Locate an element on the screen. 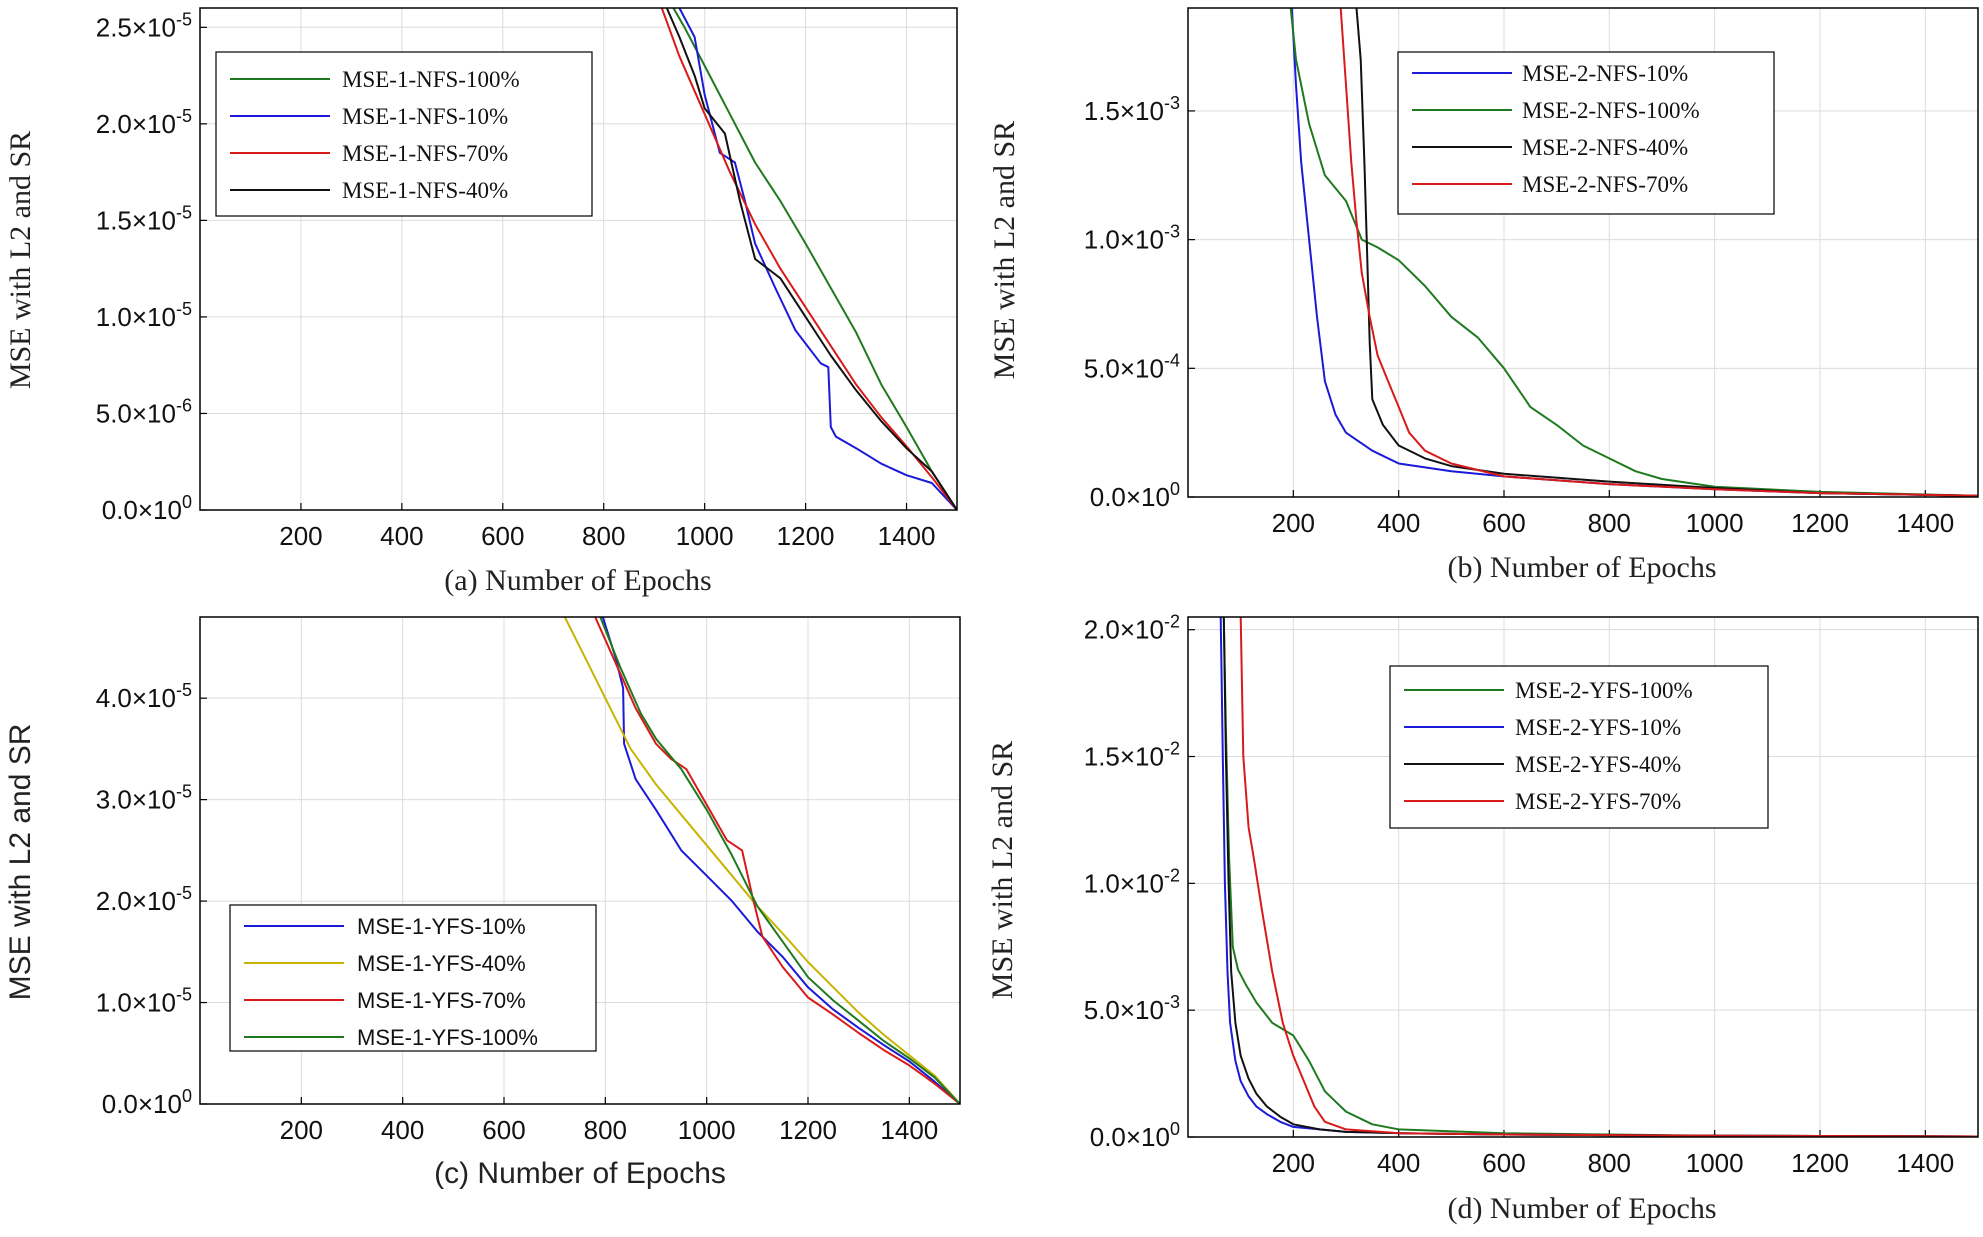  y-tick-label: 1.0×10⁻² is located at coordinates (1132, 881).